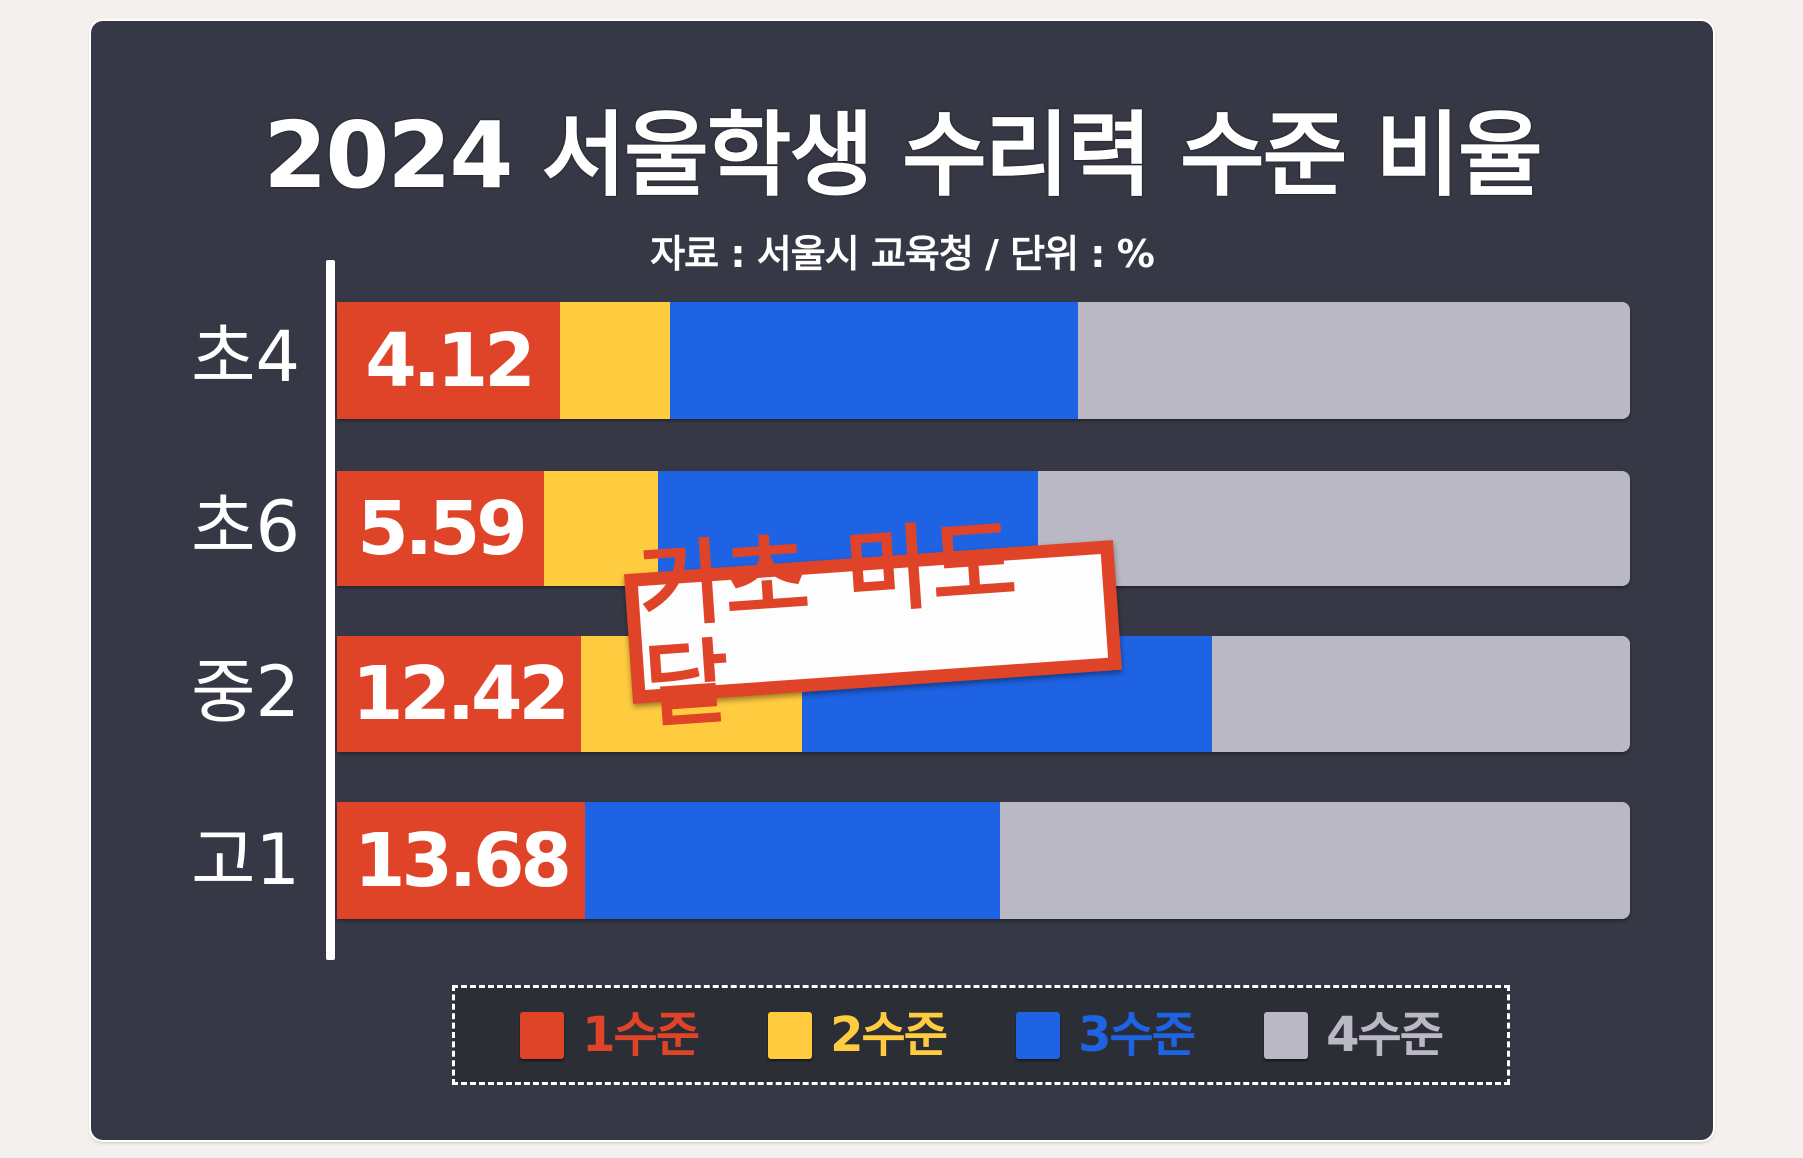 The height and width of the screenshot is (1158, 1803). I want to click on segment-level1: 13.68, so click(461, 860).